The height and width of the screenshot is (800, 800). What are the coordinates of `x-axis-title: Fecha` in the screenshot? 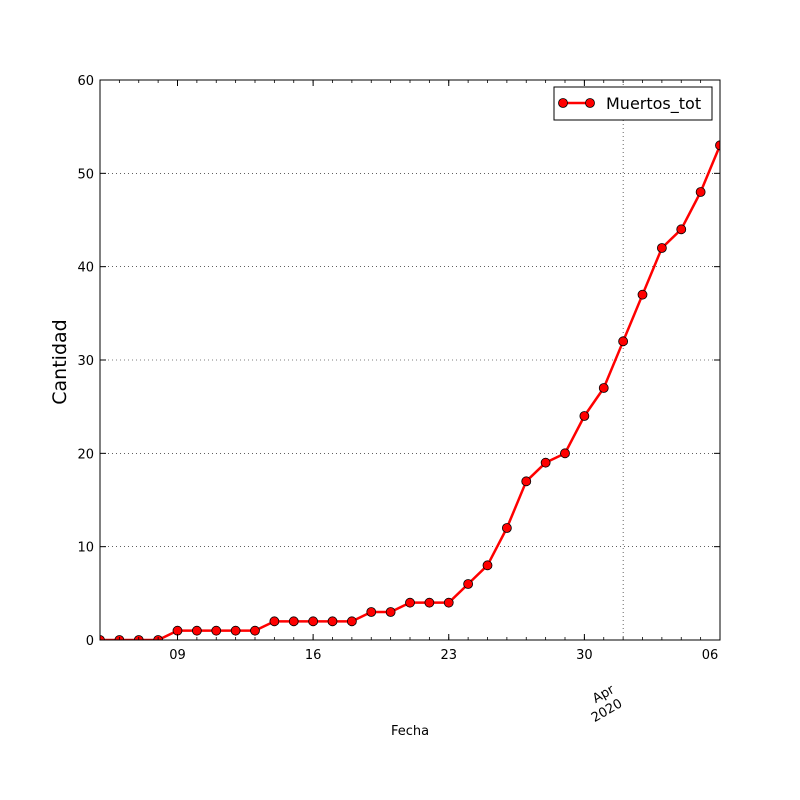 It's located at (410, 731).